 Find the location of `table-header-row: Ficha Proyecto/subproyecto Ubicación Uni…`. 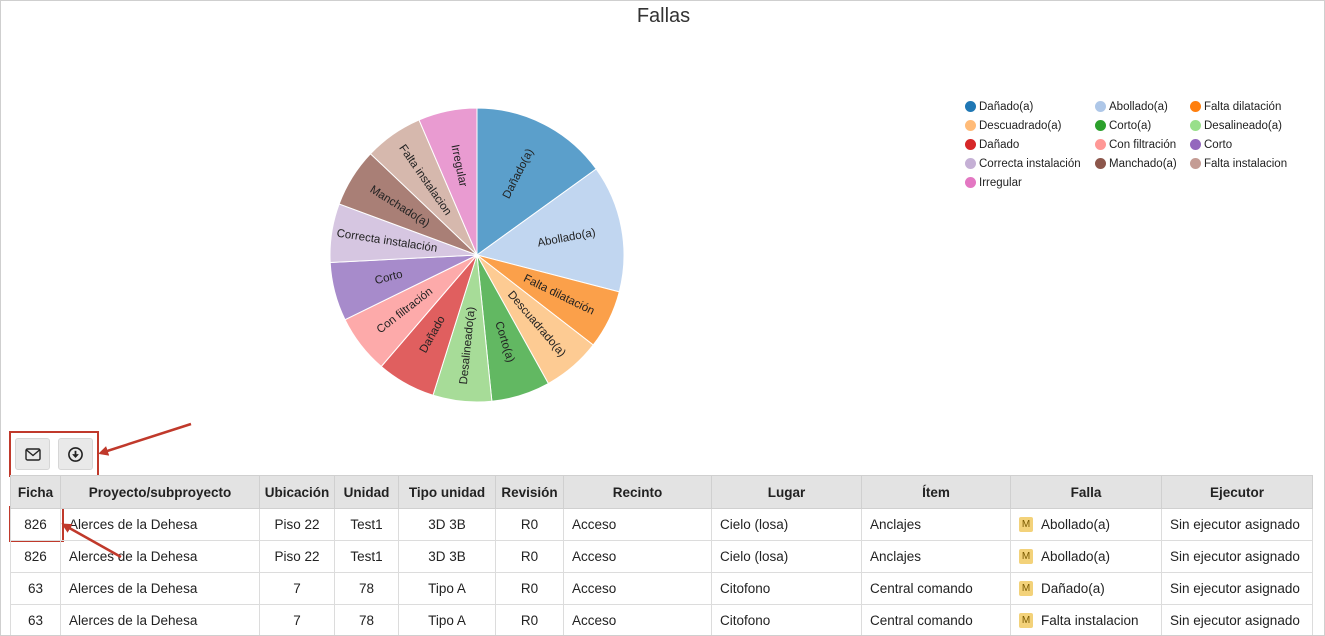

table-header-row: Ficha Proyecto/subproyecto Ubicación Uni… is located at coordinates (661, 492).